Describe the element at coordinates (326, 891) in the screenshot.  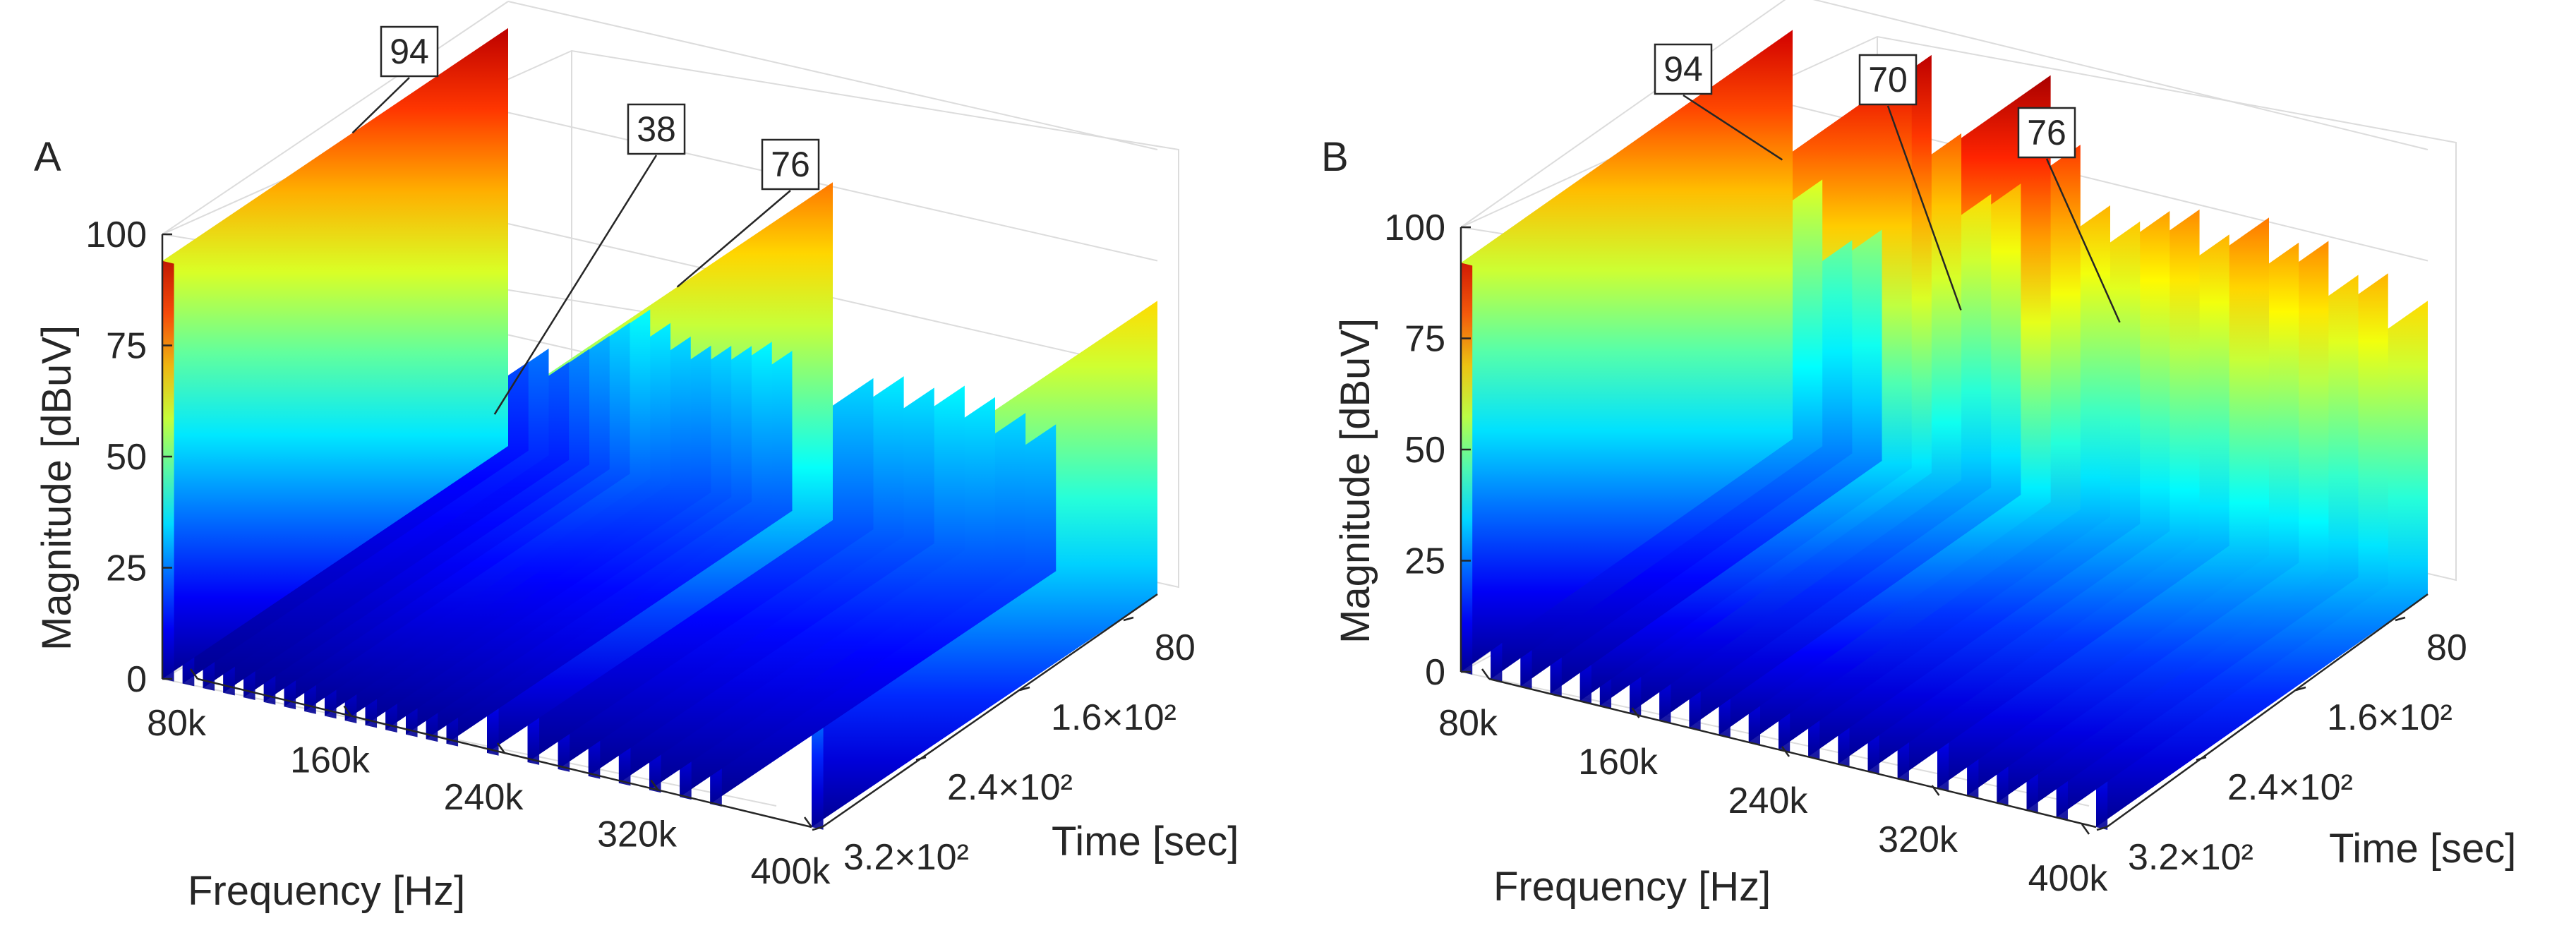
I see `panel-a-x-label: Frequency [Hz]` at that location.